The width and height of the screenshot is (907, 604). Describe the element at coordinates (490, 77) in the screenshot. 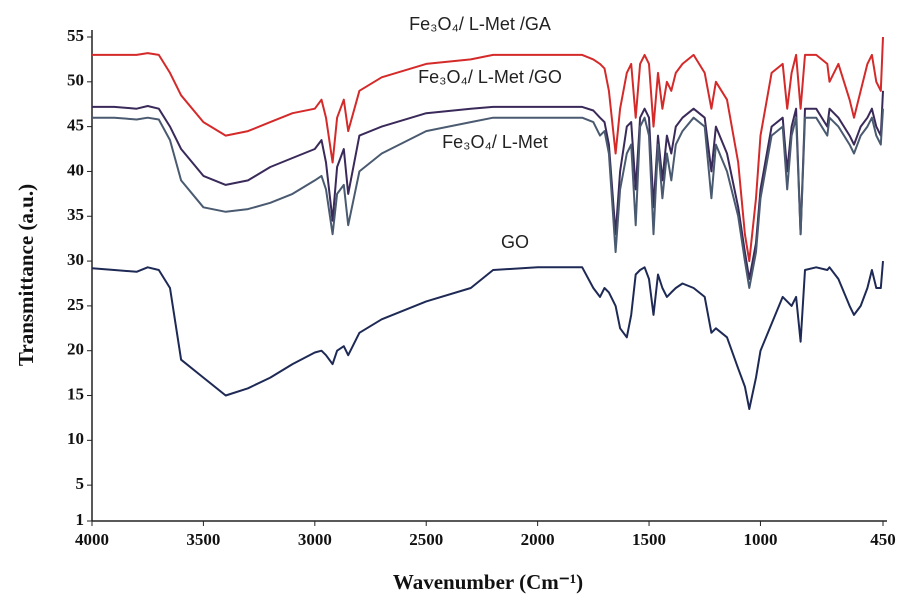

I see `series-label: Fe₃O₄/ L-Met /GO` at that location.